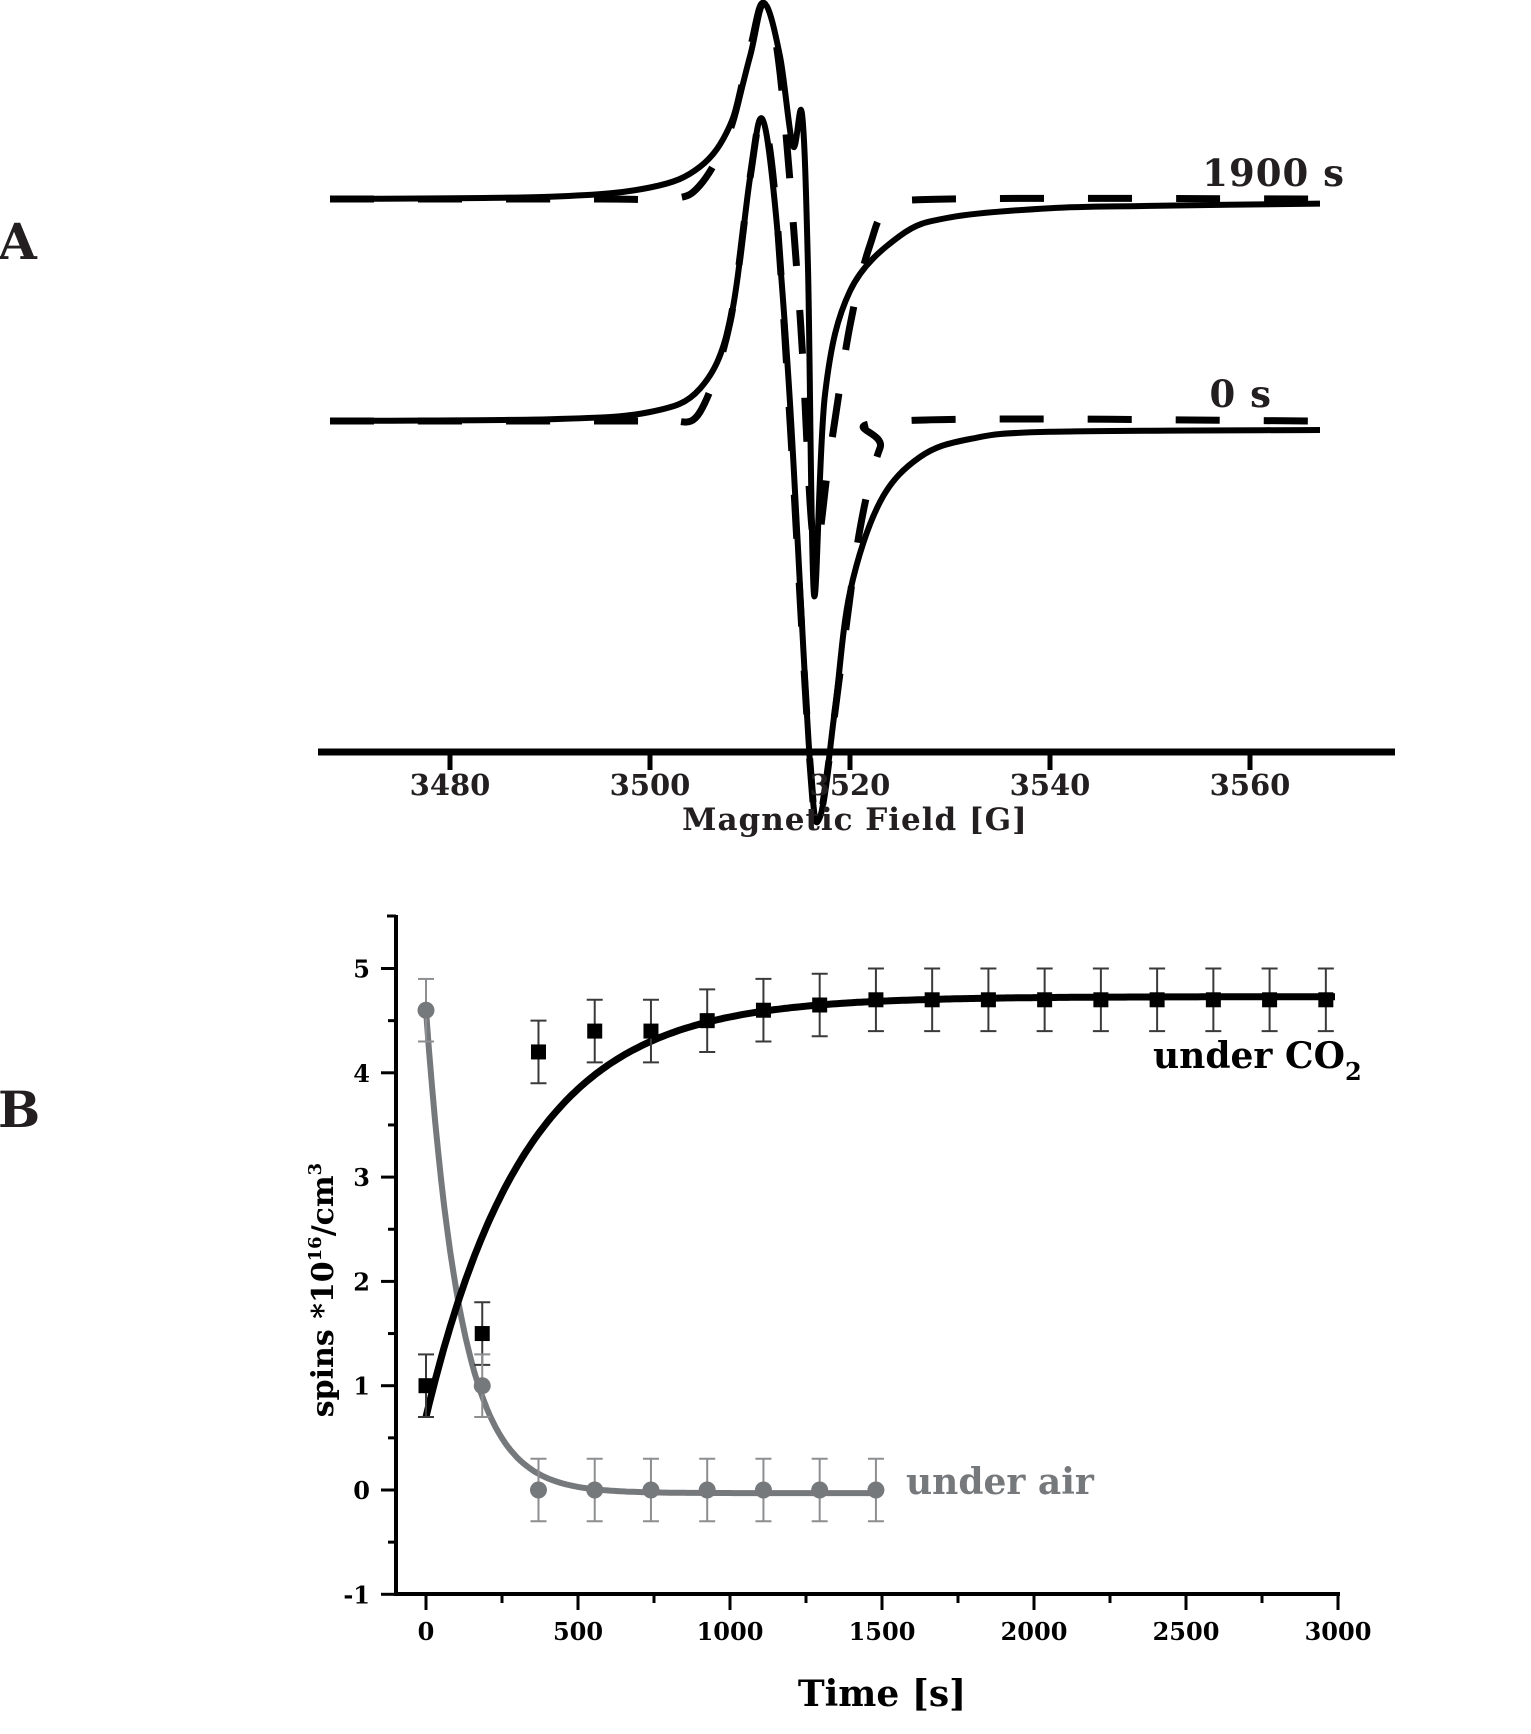  I want to click on field-axis-ticks: 3480 3500 3520 3540 3560, so click(850, 777).